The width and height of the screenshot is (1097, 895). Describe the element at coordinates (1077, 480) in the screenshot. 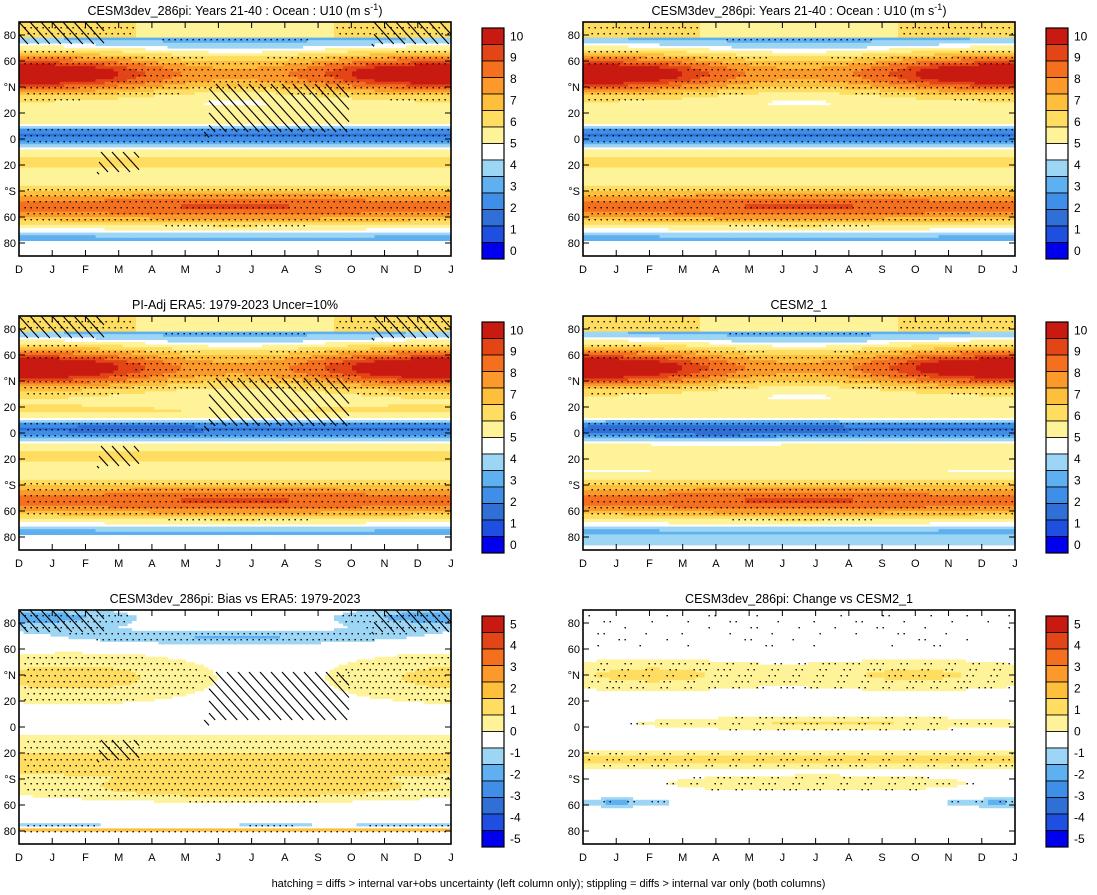

I see `colorbar-label: 3` at that location.